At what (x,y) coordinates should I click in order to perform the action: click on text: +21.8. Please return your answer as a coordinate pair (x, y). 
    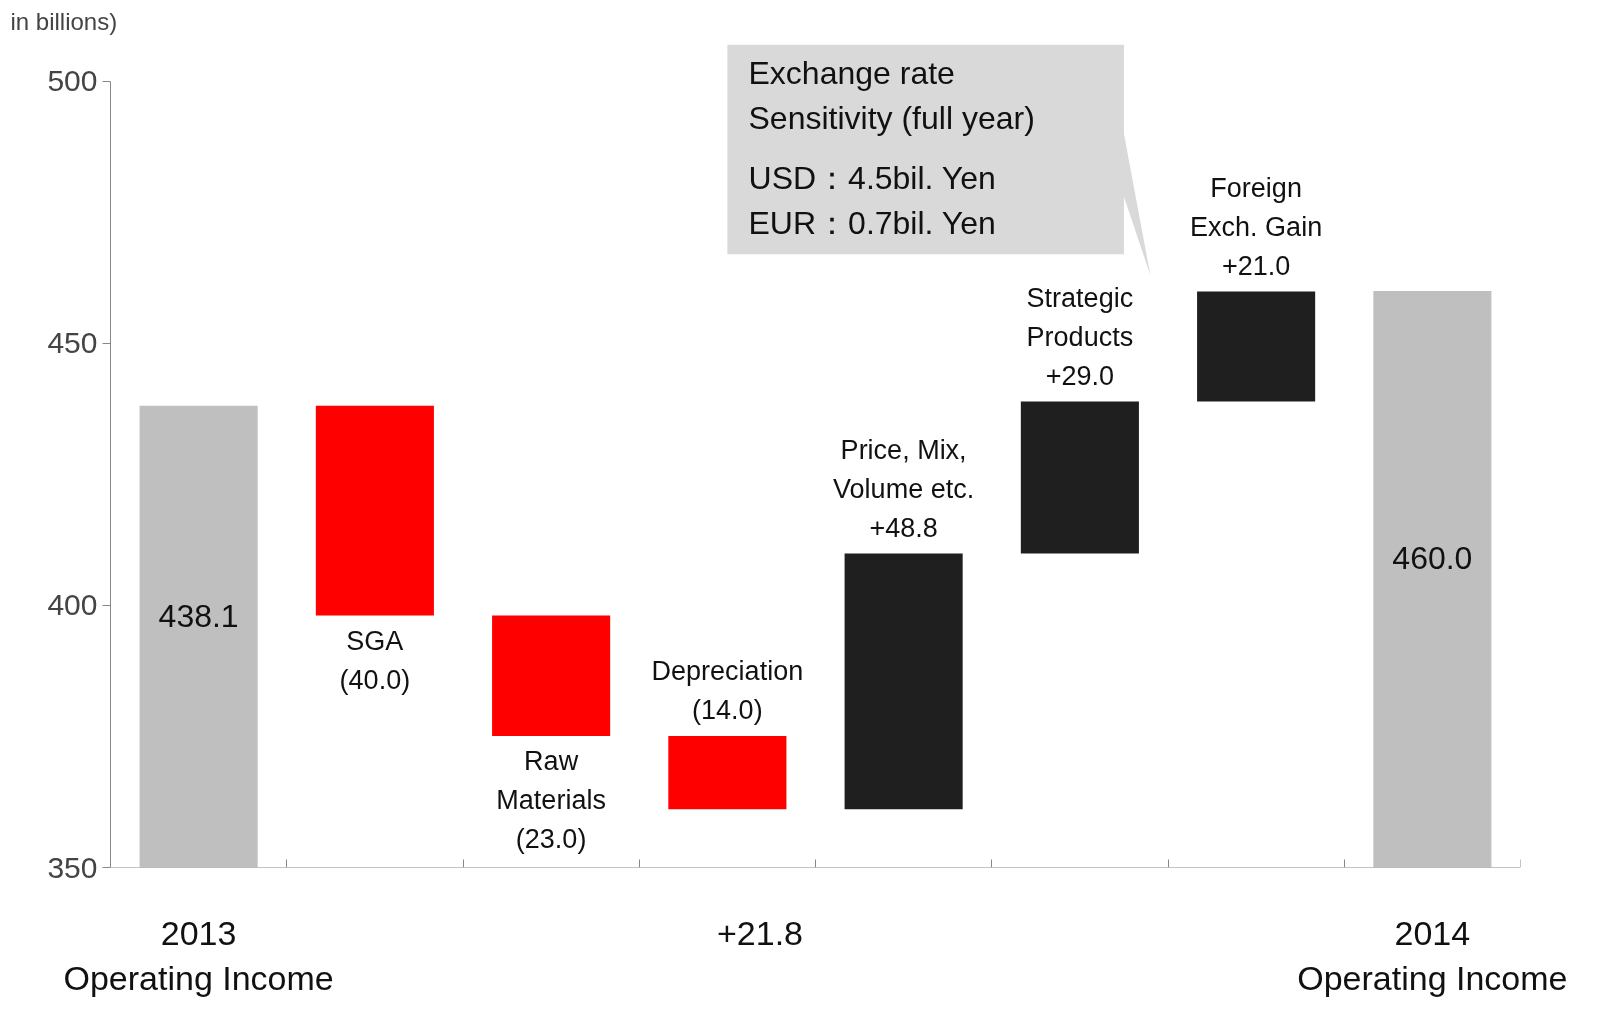
    Looking at the image, I should click on (759, 932).